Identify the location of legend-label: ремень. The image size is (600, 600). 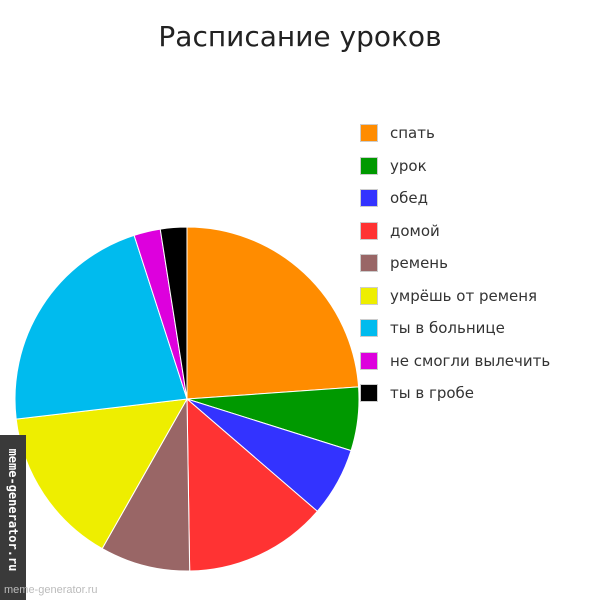
(419, 263).